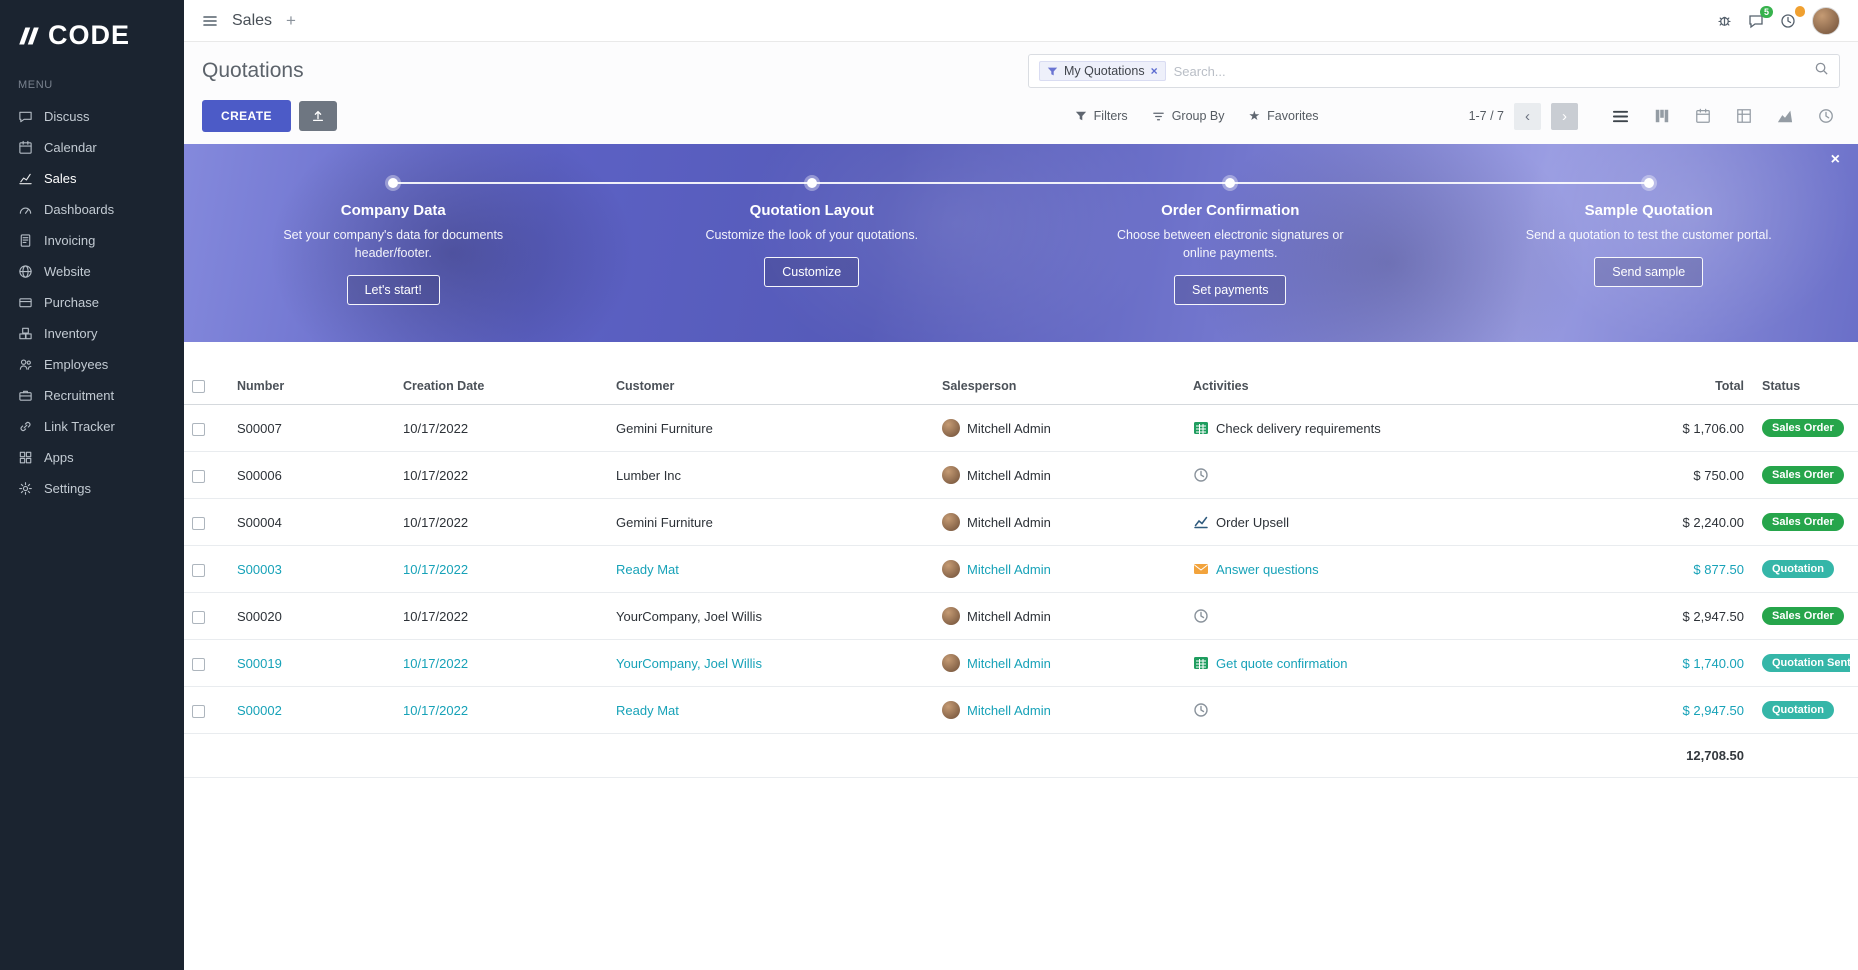  What do you see at coordinates (79, 209) in the screenshot?
I see `sidebar-item-label: Dashboards` at bounding box center [79, 209].